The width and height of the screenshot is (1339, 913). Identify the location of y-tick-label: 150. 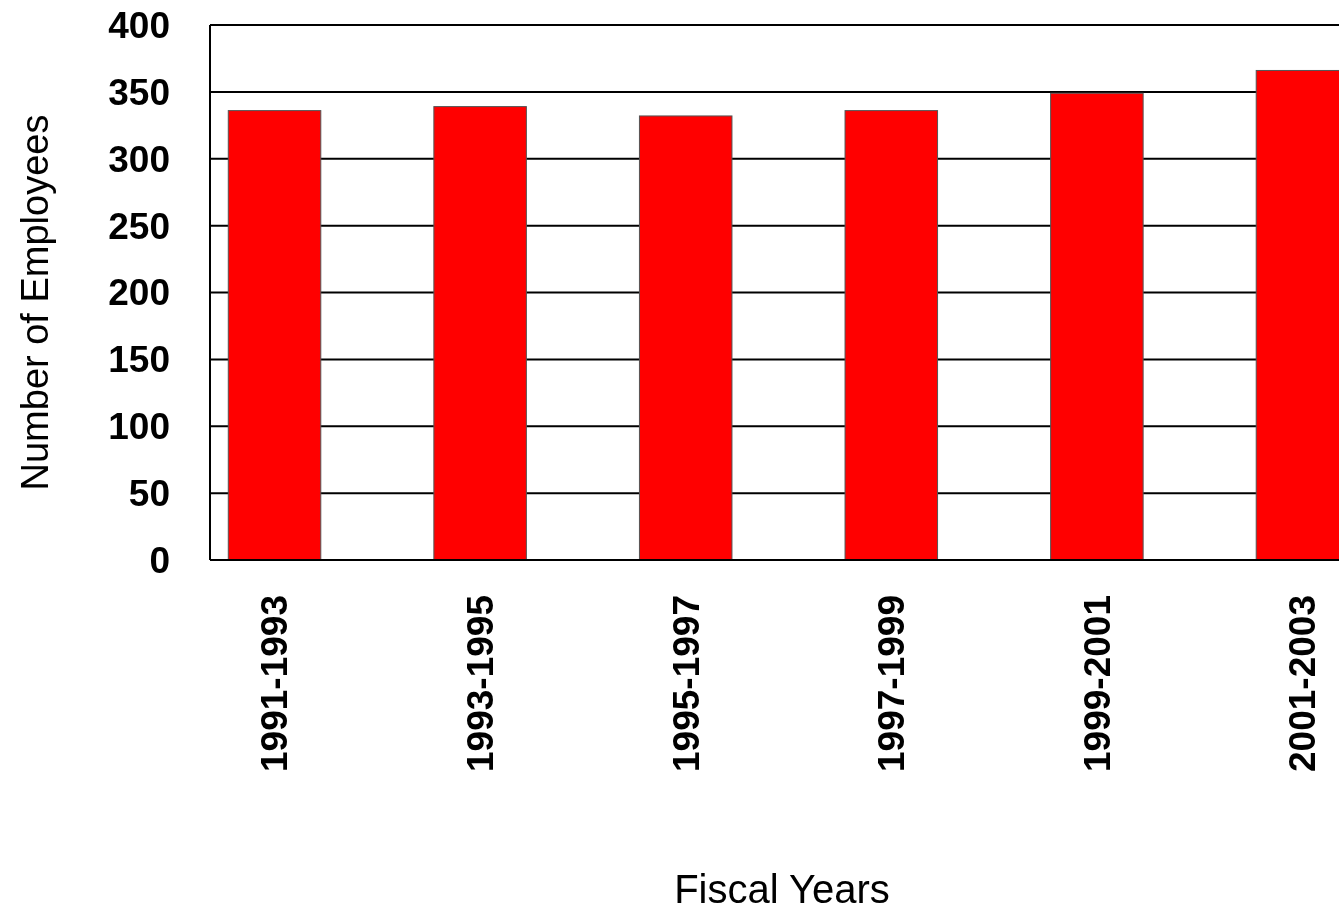
(139, 360).